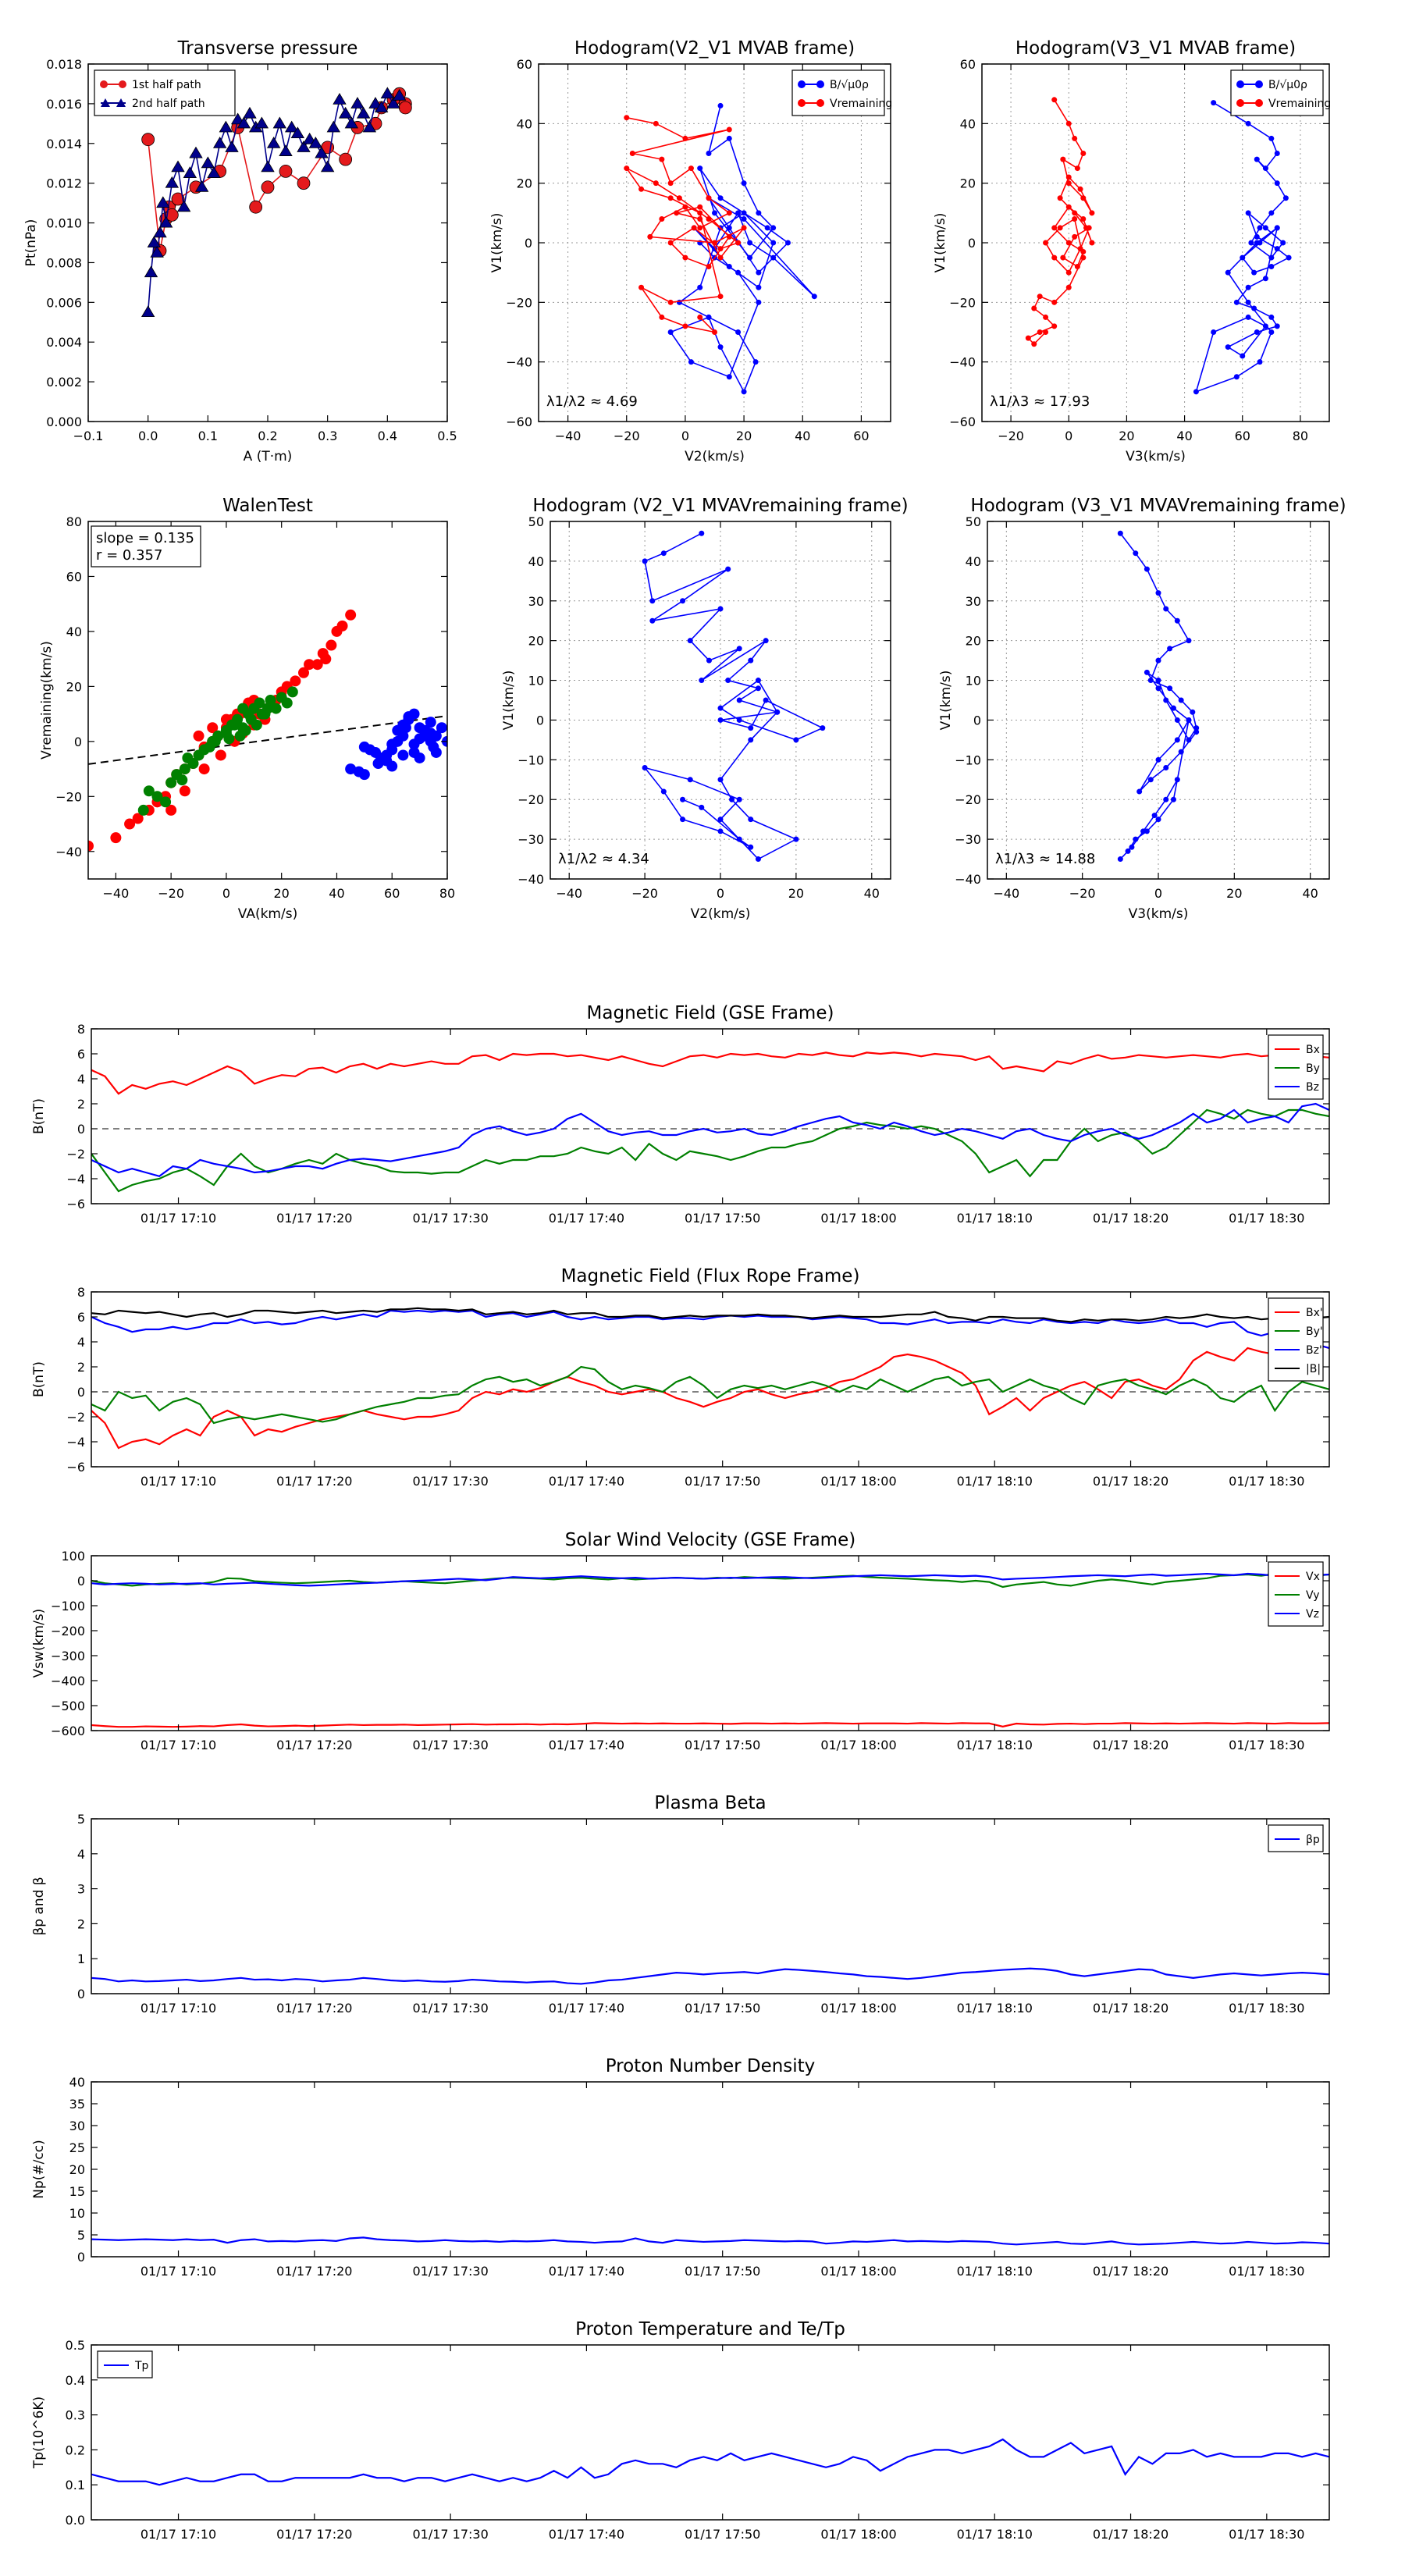 Image resolution: width=1405 pixels, height=2576 pixels. Describe the element at coordinates (77, 2104) in the screenshot. I see `y-tick-label: 35` at that location.